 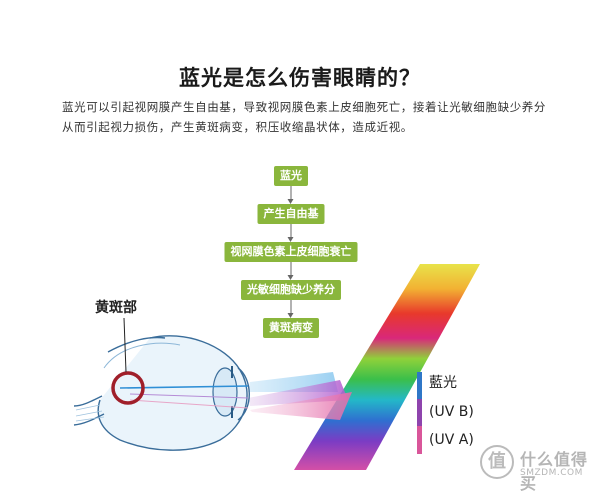 I want to click on legend-bar-blue, so click(x=419, y=385).